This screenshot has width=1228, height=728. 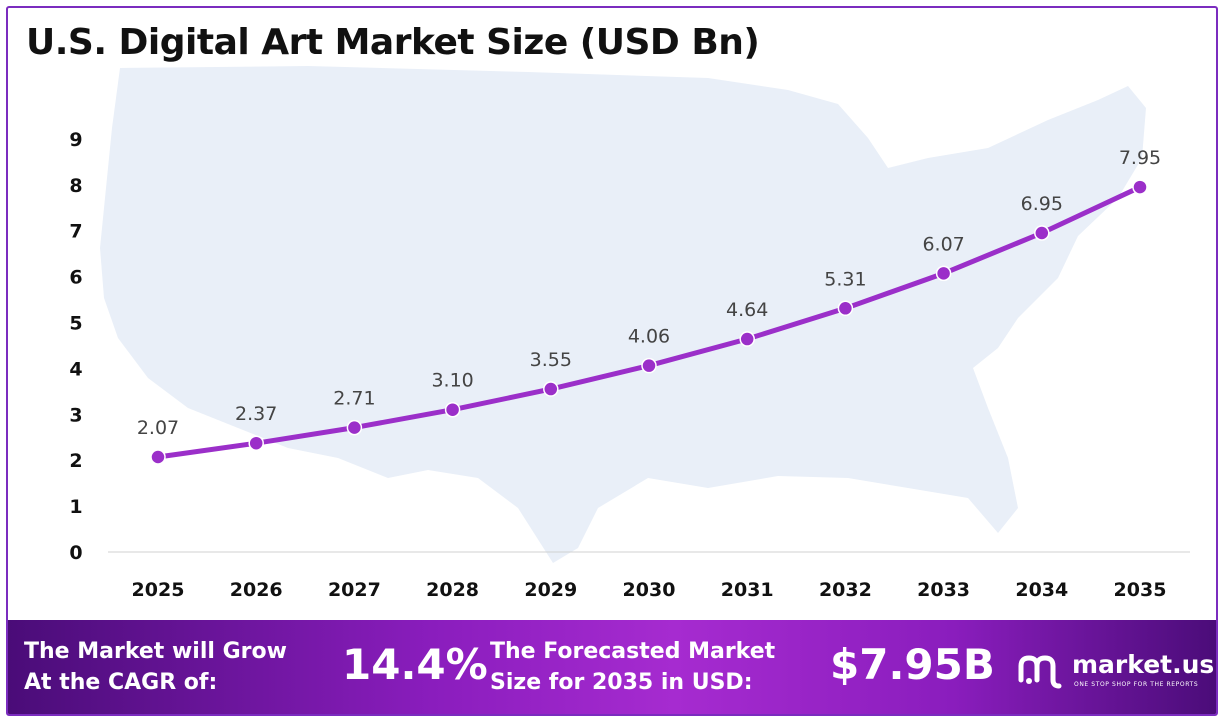 What do you see at coordinates (1042, 204) in the screenshot?
I see `data-label: 6.95` at bounding box center [1042, 204].